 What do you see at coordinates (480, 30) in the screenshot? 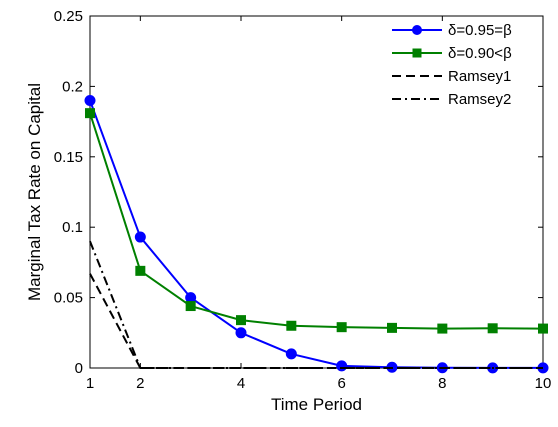
I see `legend-label-1: δ=0.95=β` at bounding box center [480, 30].